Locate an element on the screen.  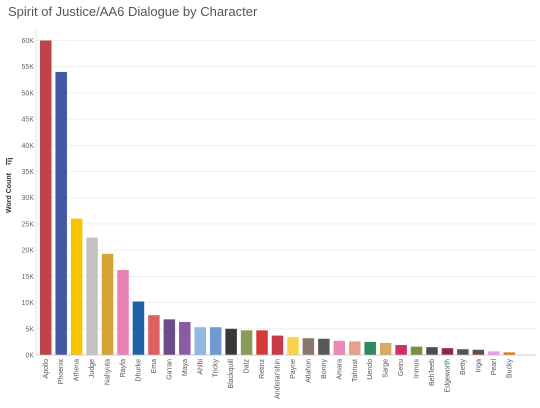
bar-tricky is located at coordinates (215, 341).